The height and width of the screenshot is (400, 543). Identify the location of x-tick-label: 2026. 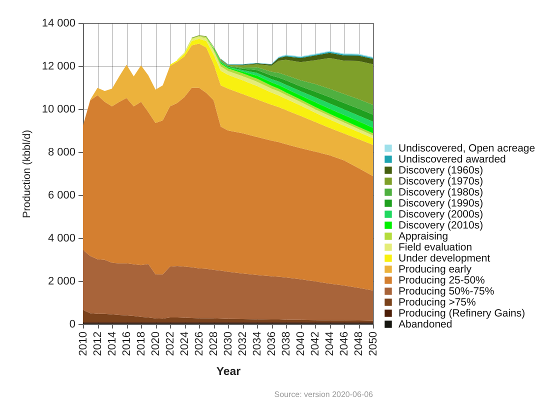
(200, 344).